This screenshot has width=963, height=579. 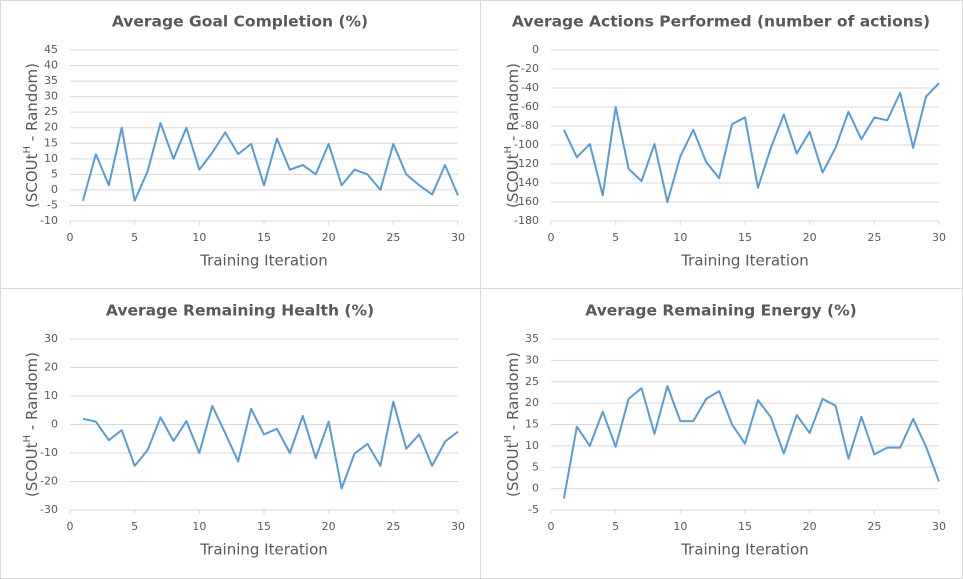 What do you see at coordinates (240, 22) in the screenshot?
I see `chart-title: Average Goal Completion (%)` at bounding box center [240, 22].